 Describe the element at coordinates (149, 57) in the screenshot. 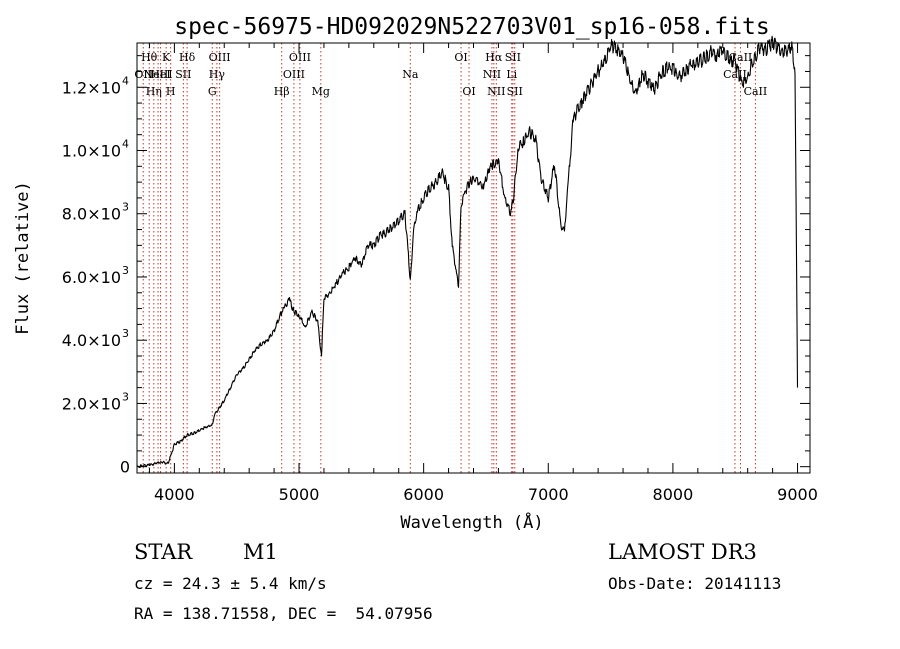

I see `line-label: Hθ` at that location.